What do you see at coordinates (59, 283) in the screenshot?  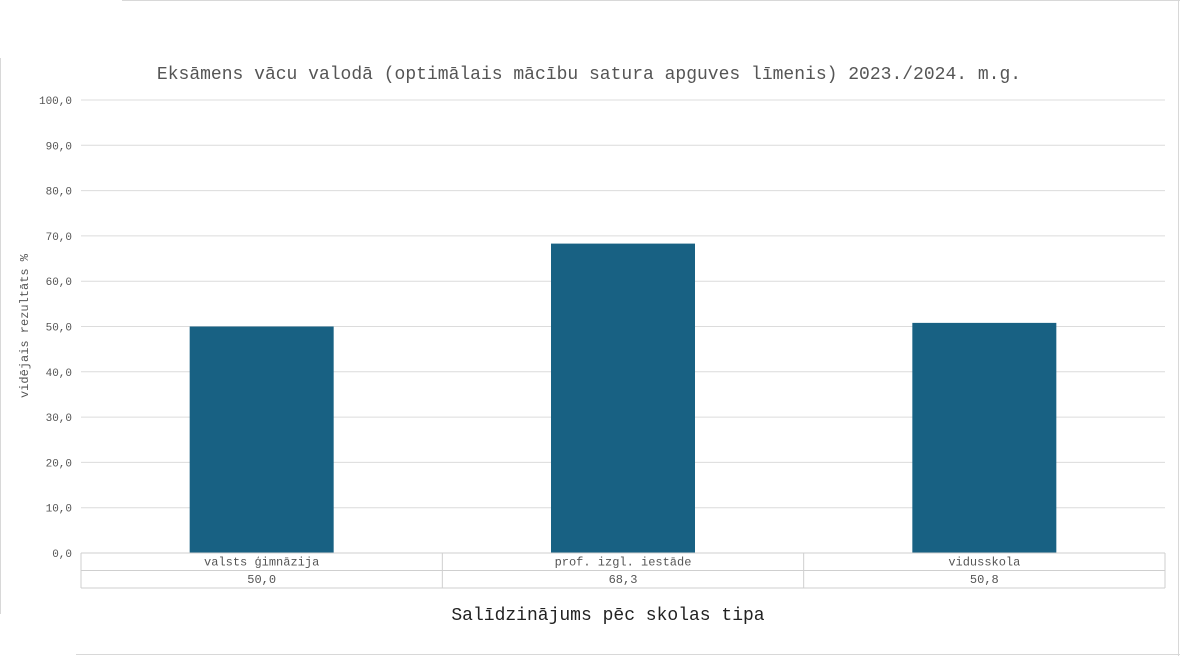 I see `y-tick-label: 60,0` at bounding box center [59, 283].